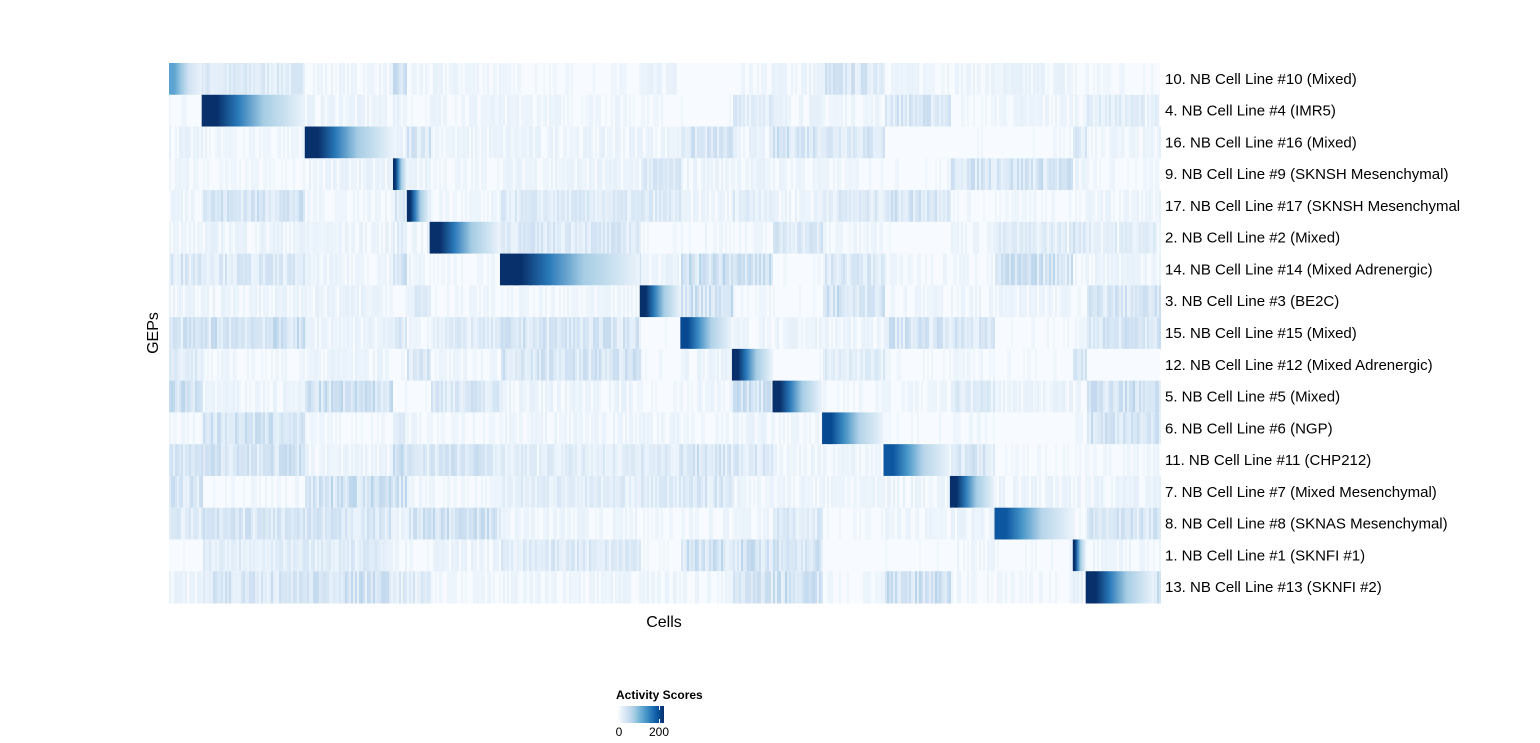 The height and width of the screenshot is (743, 1540). Describe the element at coordinates (1306, 524) in the screenshot. I see `row-label: 8. NB Cell Line #8 (SKNAS Mesenchymal)` at that location.